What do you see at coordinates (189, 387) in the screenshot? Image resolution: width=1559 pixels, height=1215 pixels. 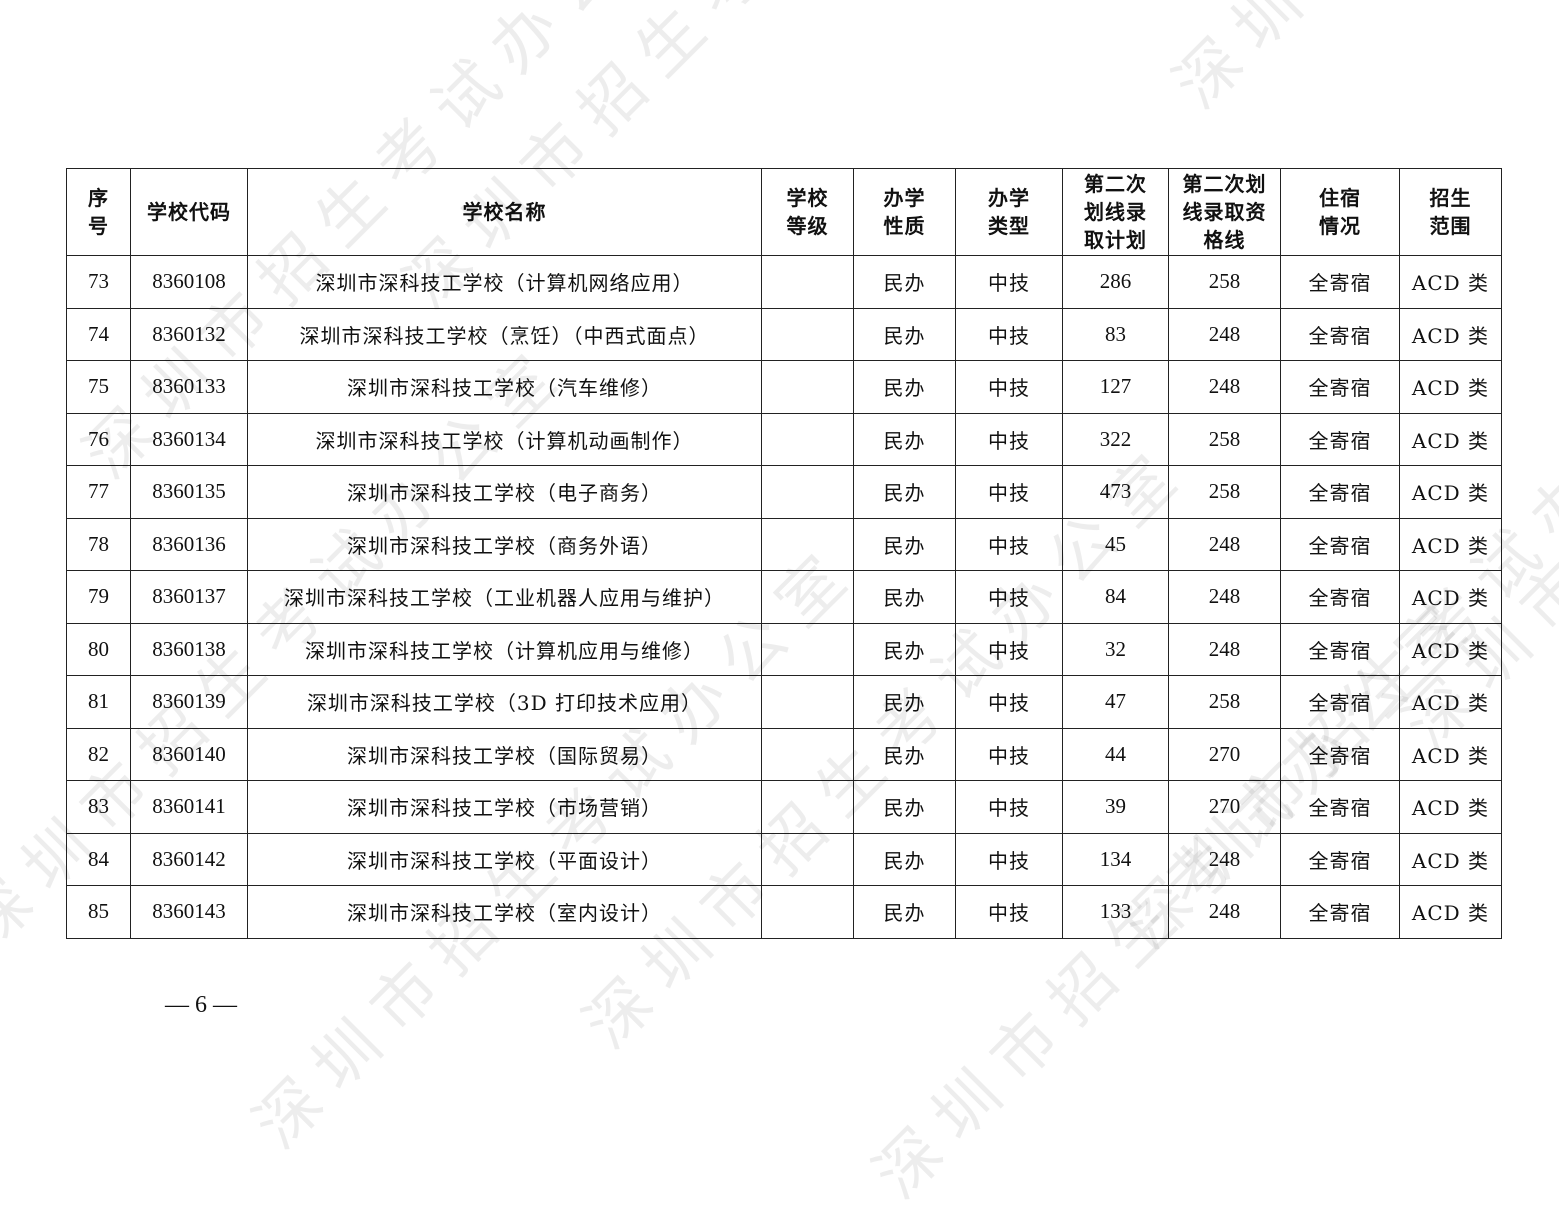 I see `table-cell: 8360133` at bounding box center [189, 387].